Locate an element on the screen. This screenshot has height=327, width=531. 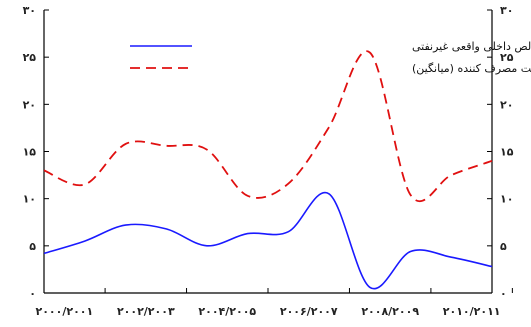
y-tick-label-right: ۲۰ is located at coordinates (506, 104).